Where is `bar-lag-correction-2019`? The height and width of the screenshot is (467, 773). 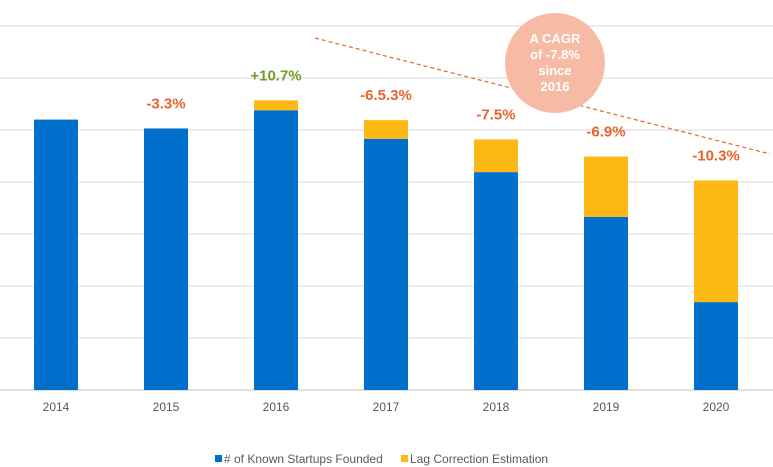
bar-lag-correction-2019 is located at coordinates (606, 186).